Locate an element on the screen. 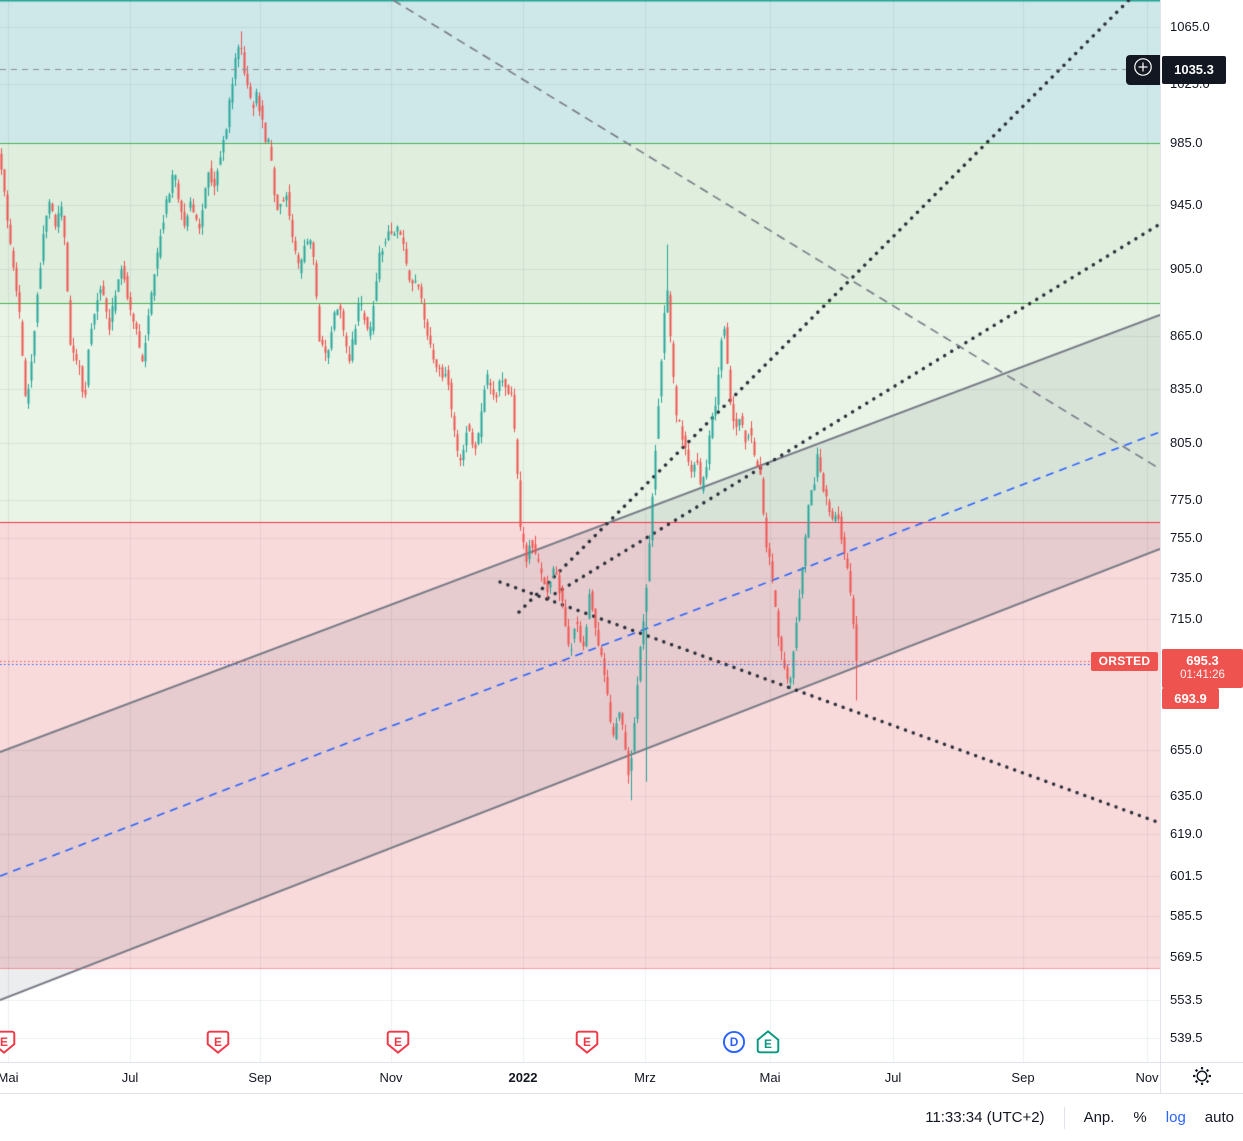 Image resolution: width=1243 pixels, height=1141 pixels. price-tick: 755.0 is located at coordinates (1186, 538).